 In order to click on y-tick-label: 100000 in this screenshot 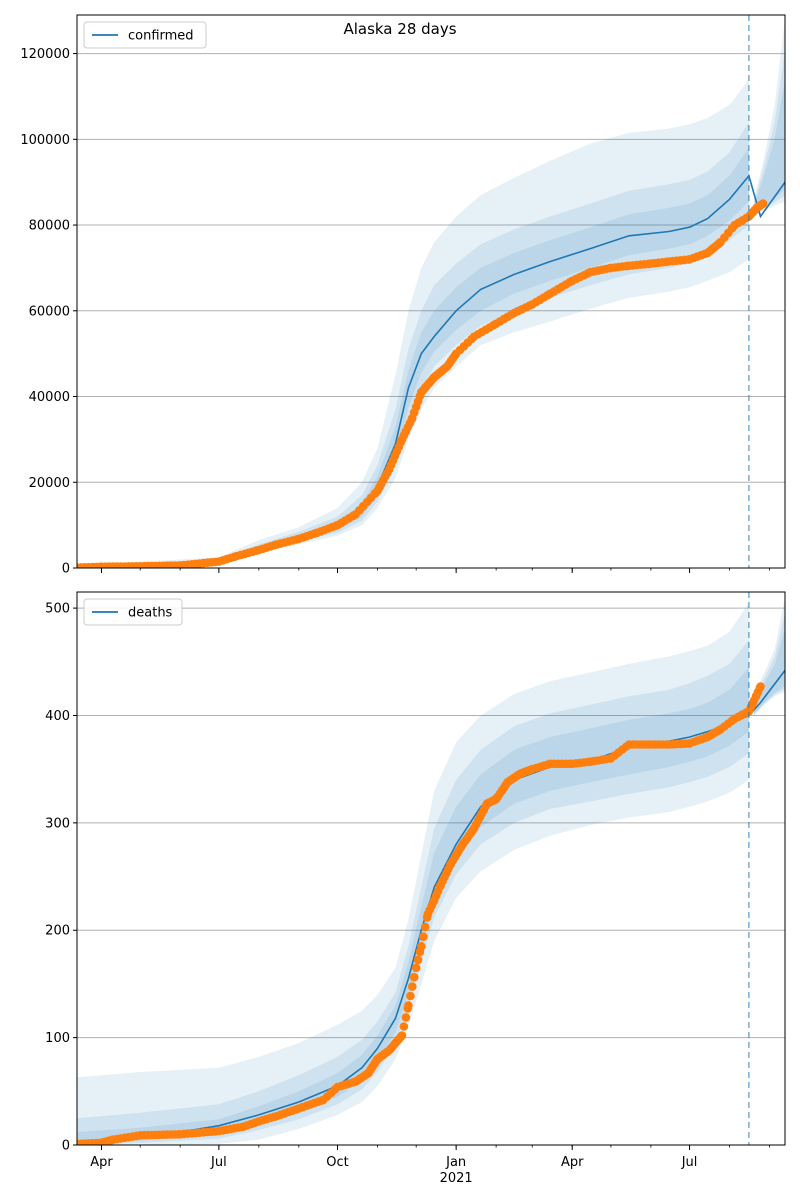, I will do `click(45, 140)`.